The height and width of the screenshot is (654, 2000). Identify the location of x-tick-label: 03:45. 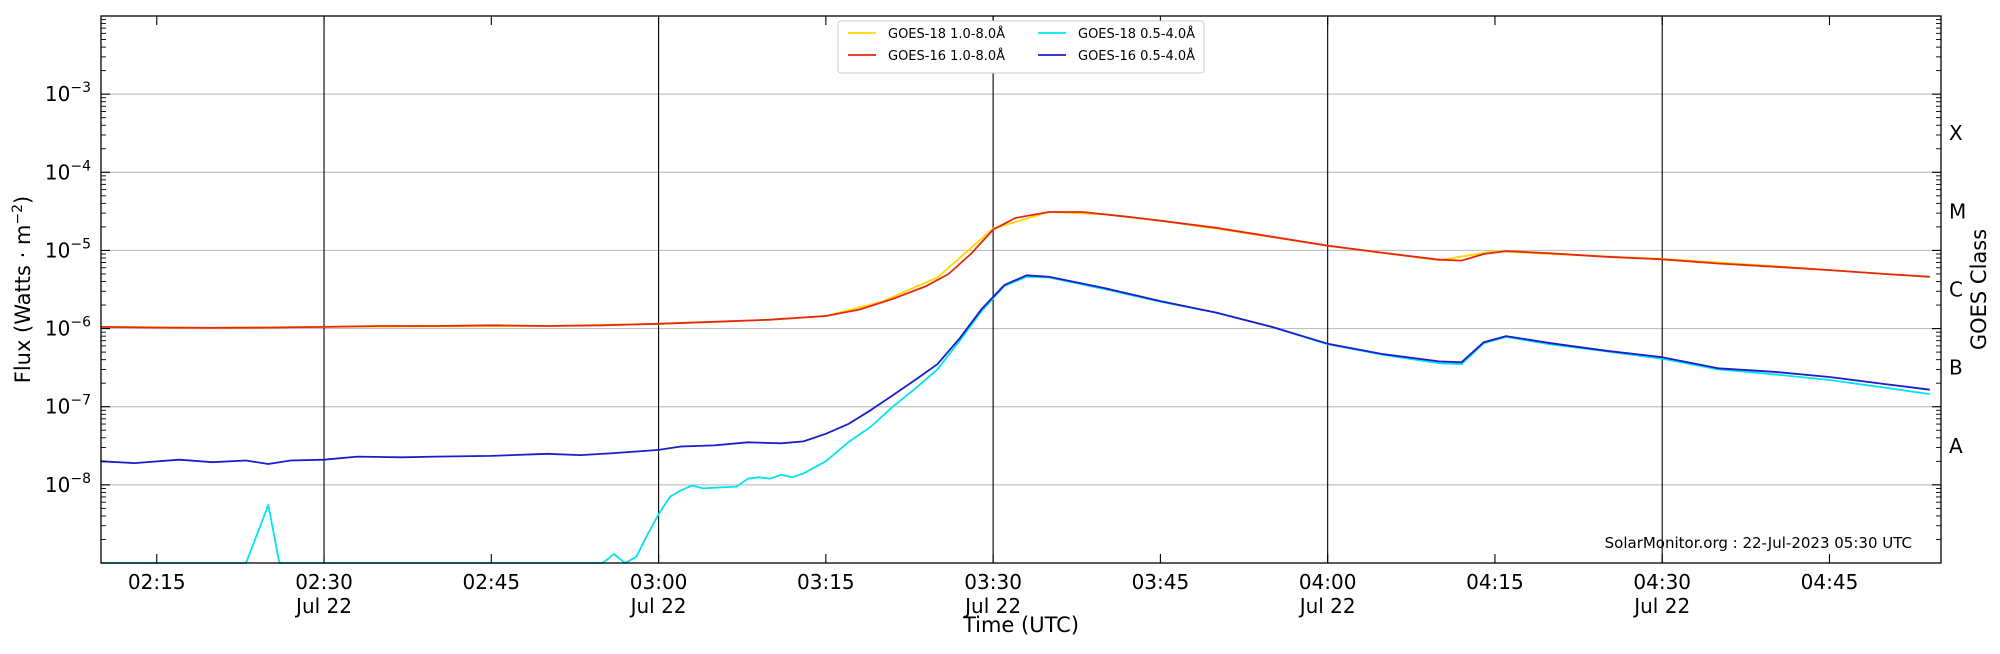
(1161, 582).